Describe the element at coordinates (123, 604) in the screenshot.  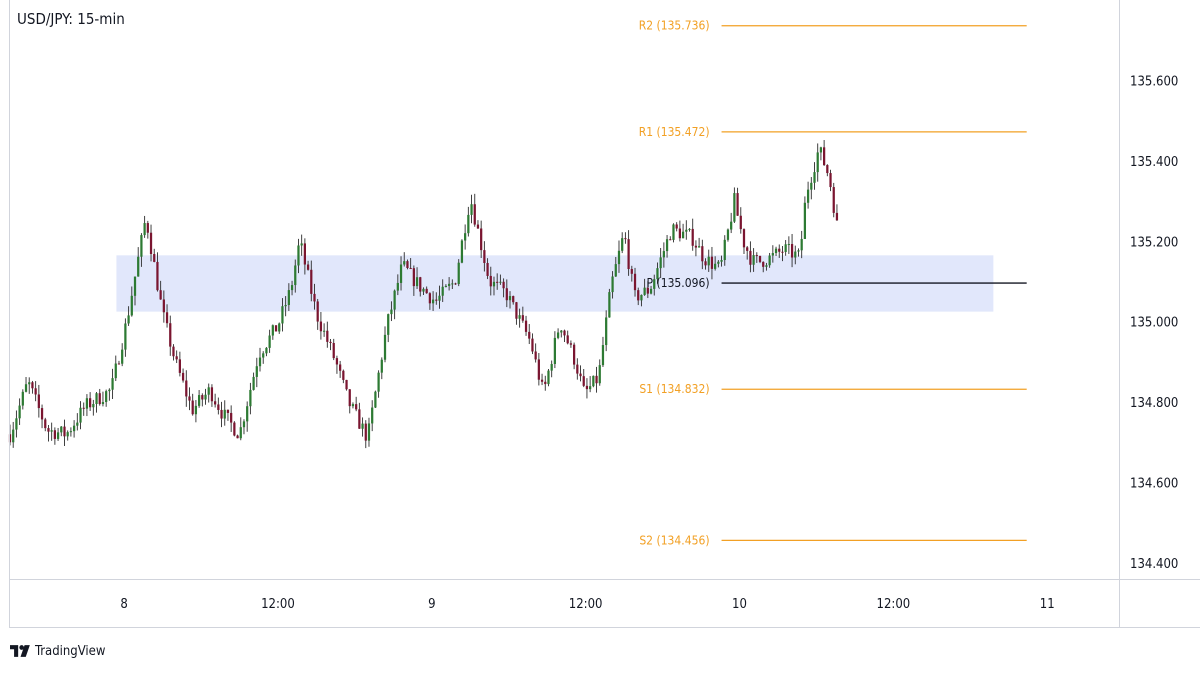
I see `time-tick-label: 8` at that location.